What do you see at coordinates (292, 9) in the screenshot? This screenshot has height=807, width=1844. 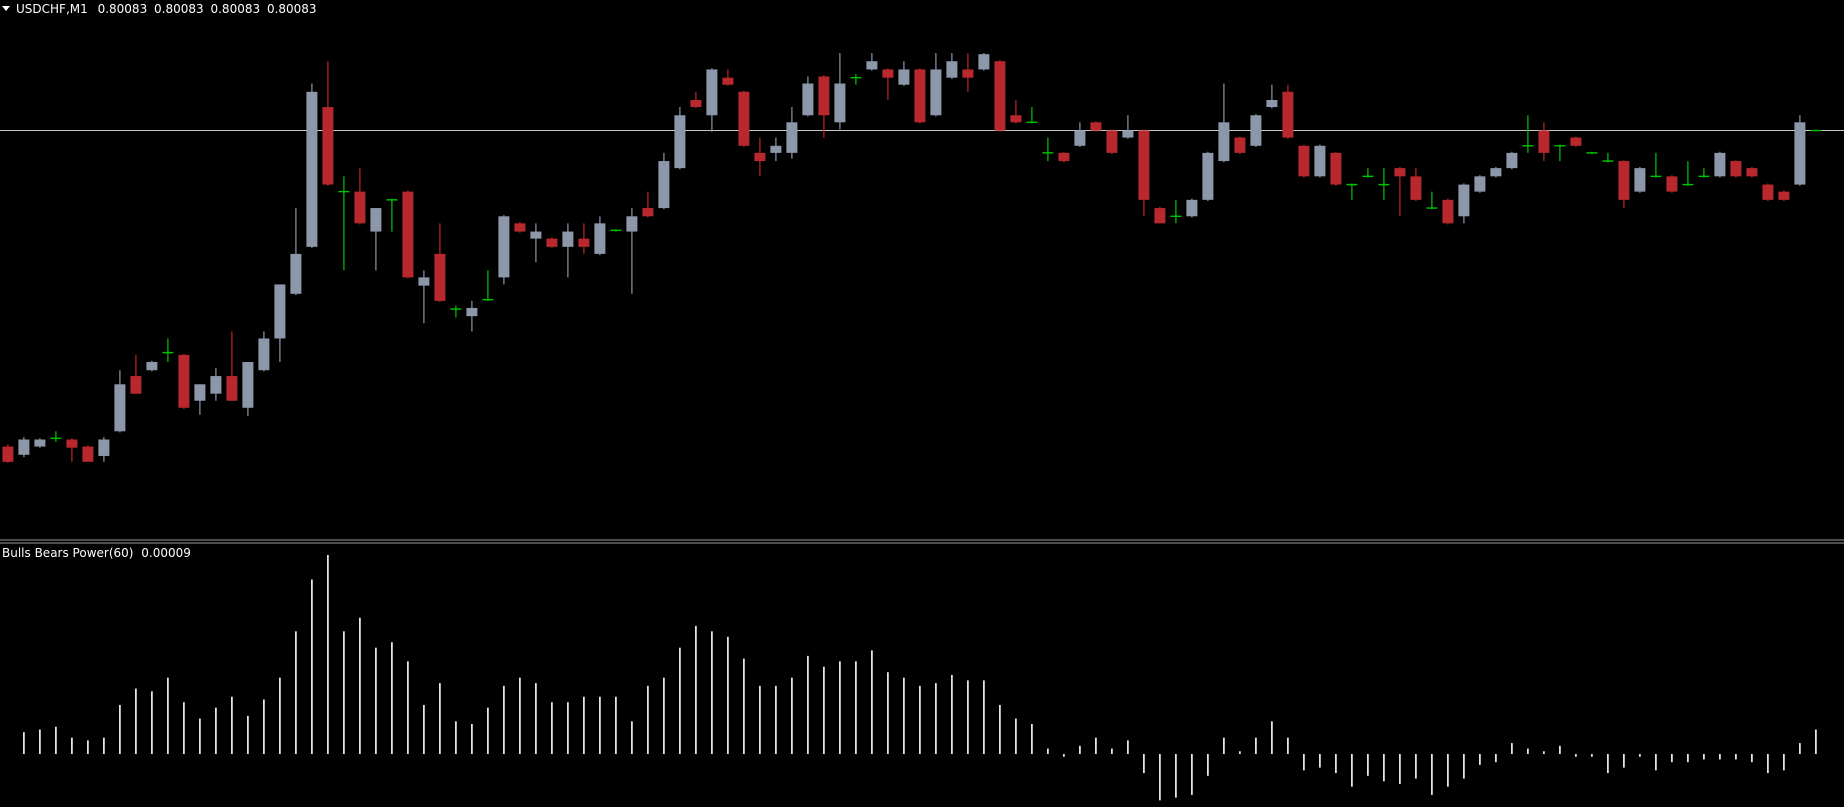 I see `header-close: 0.80083` at bounding box center [292, 9].